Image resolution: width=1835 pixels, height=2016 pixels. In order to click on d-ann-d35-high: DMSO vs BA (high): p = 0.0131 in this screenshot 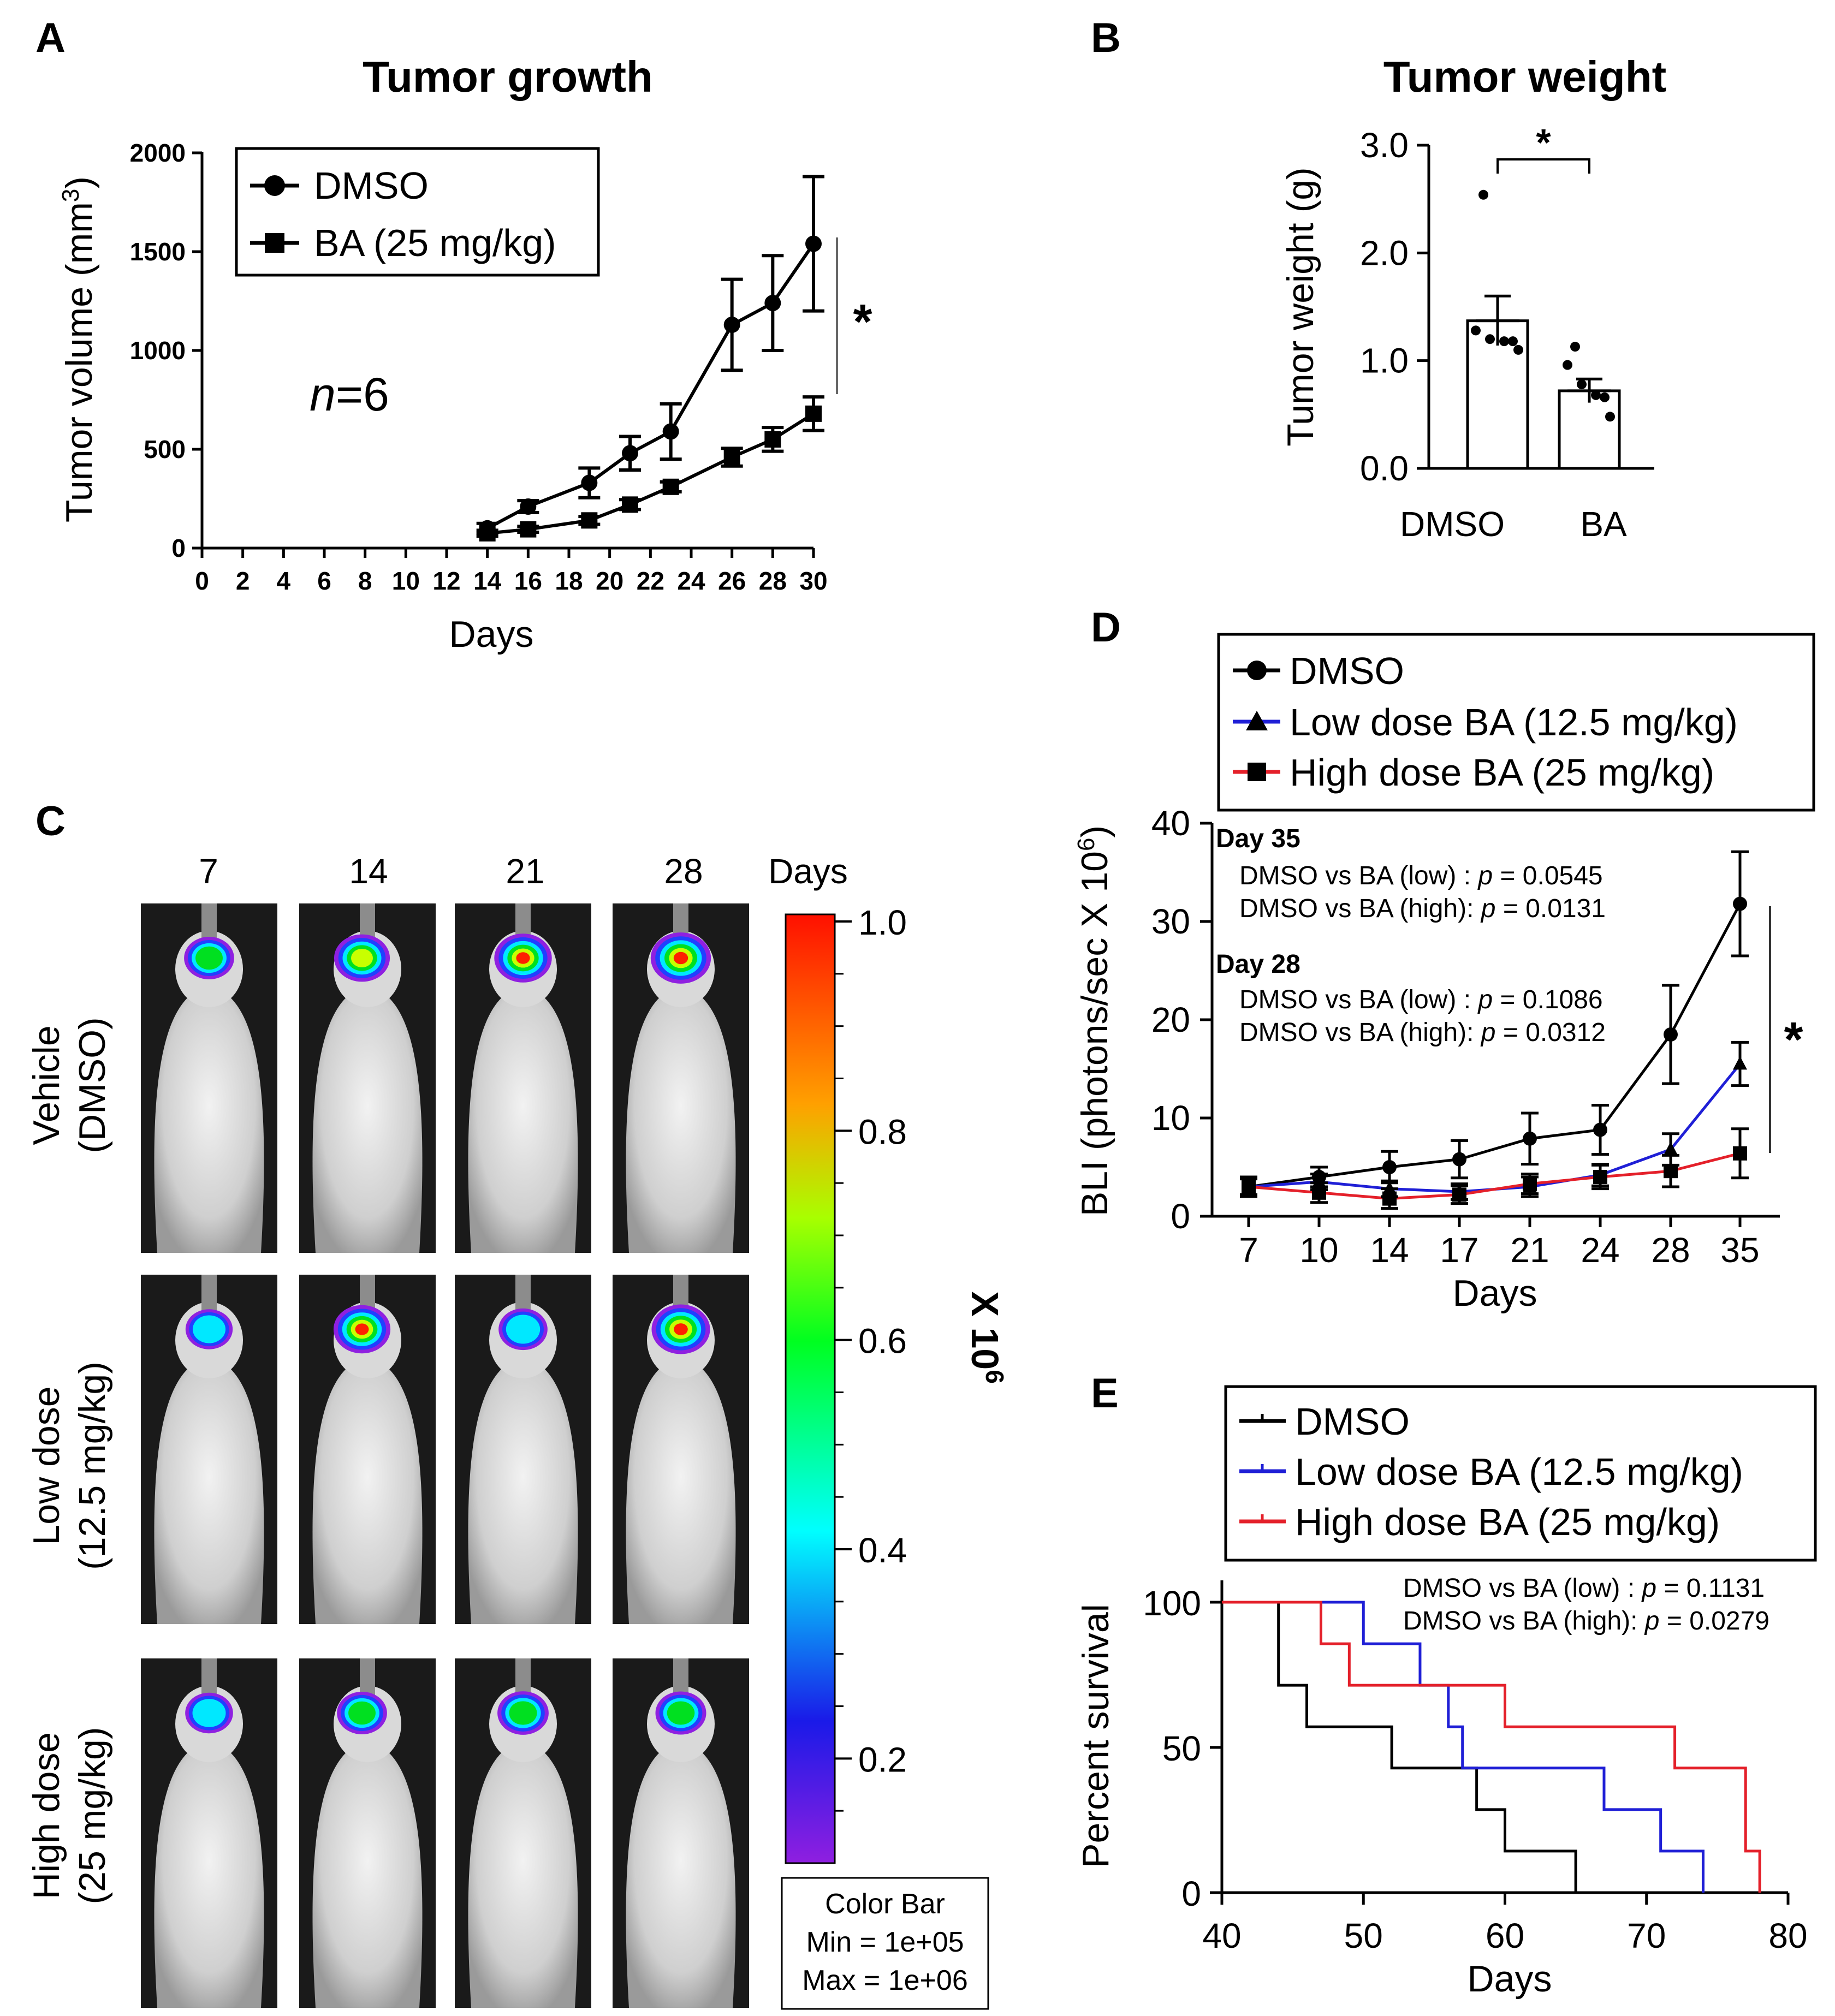, I will do `click(1422, 908)`.